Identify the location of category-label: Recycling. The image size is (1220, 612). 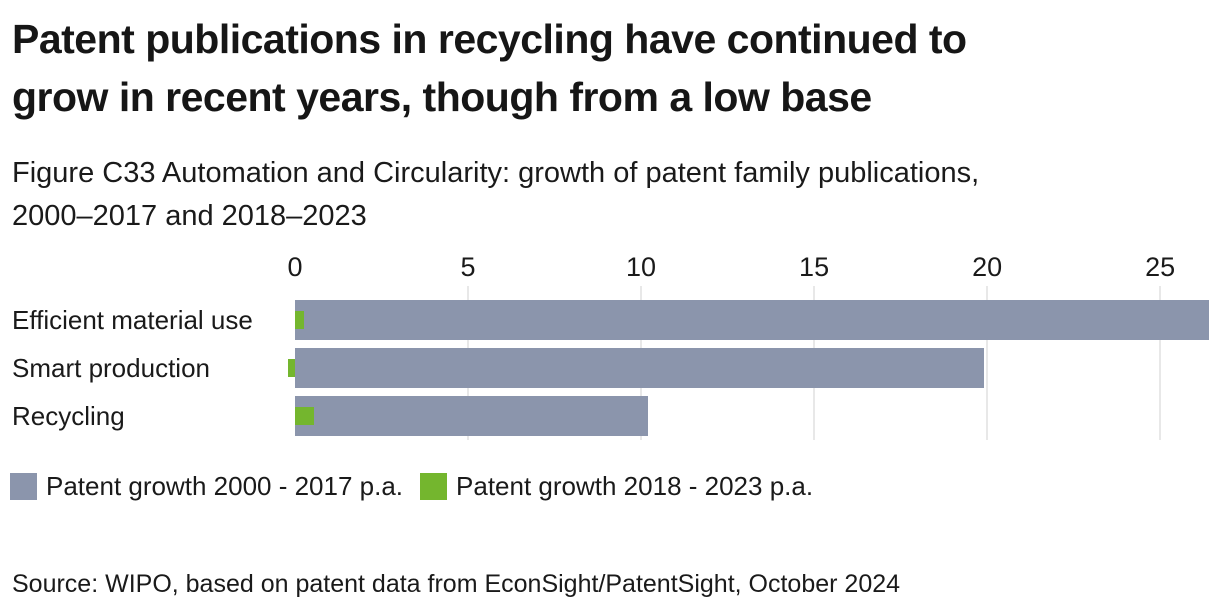
(68, 416).